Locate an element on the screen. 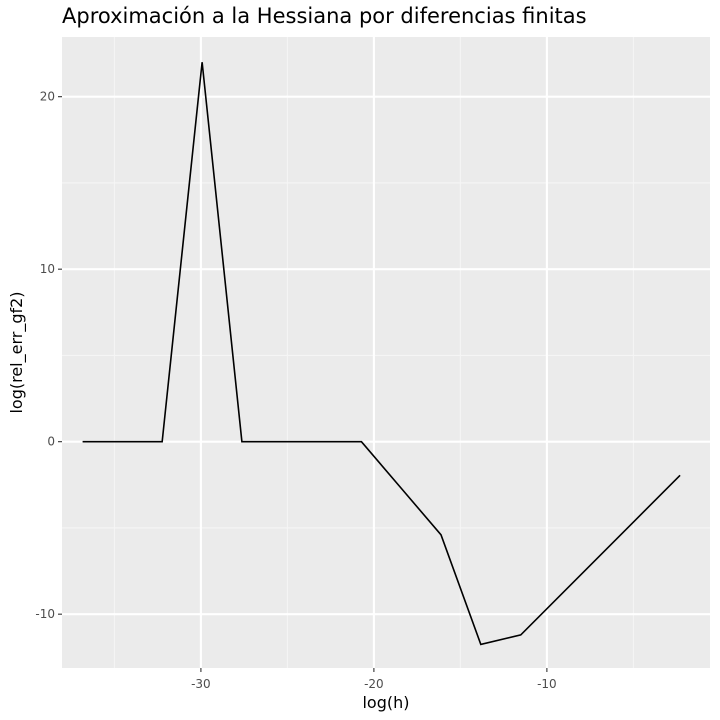  y-tick-label: 10 is located at coordinates (47, 269).